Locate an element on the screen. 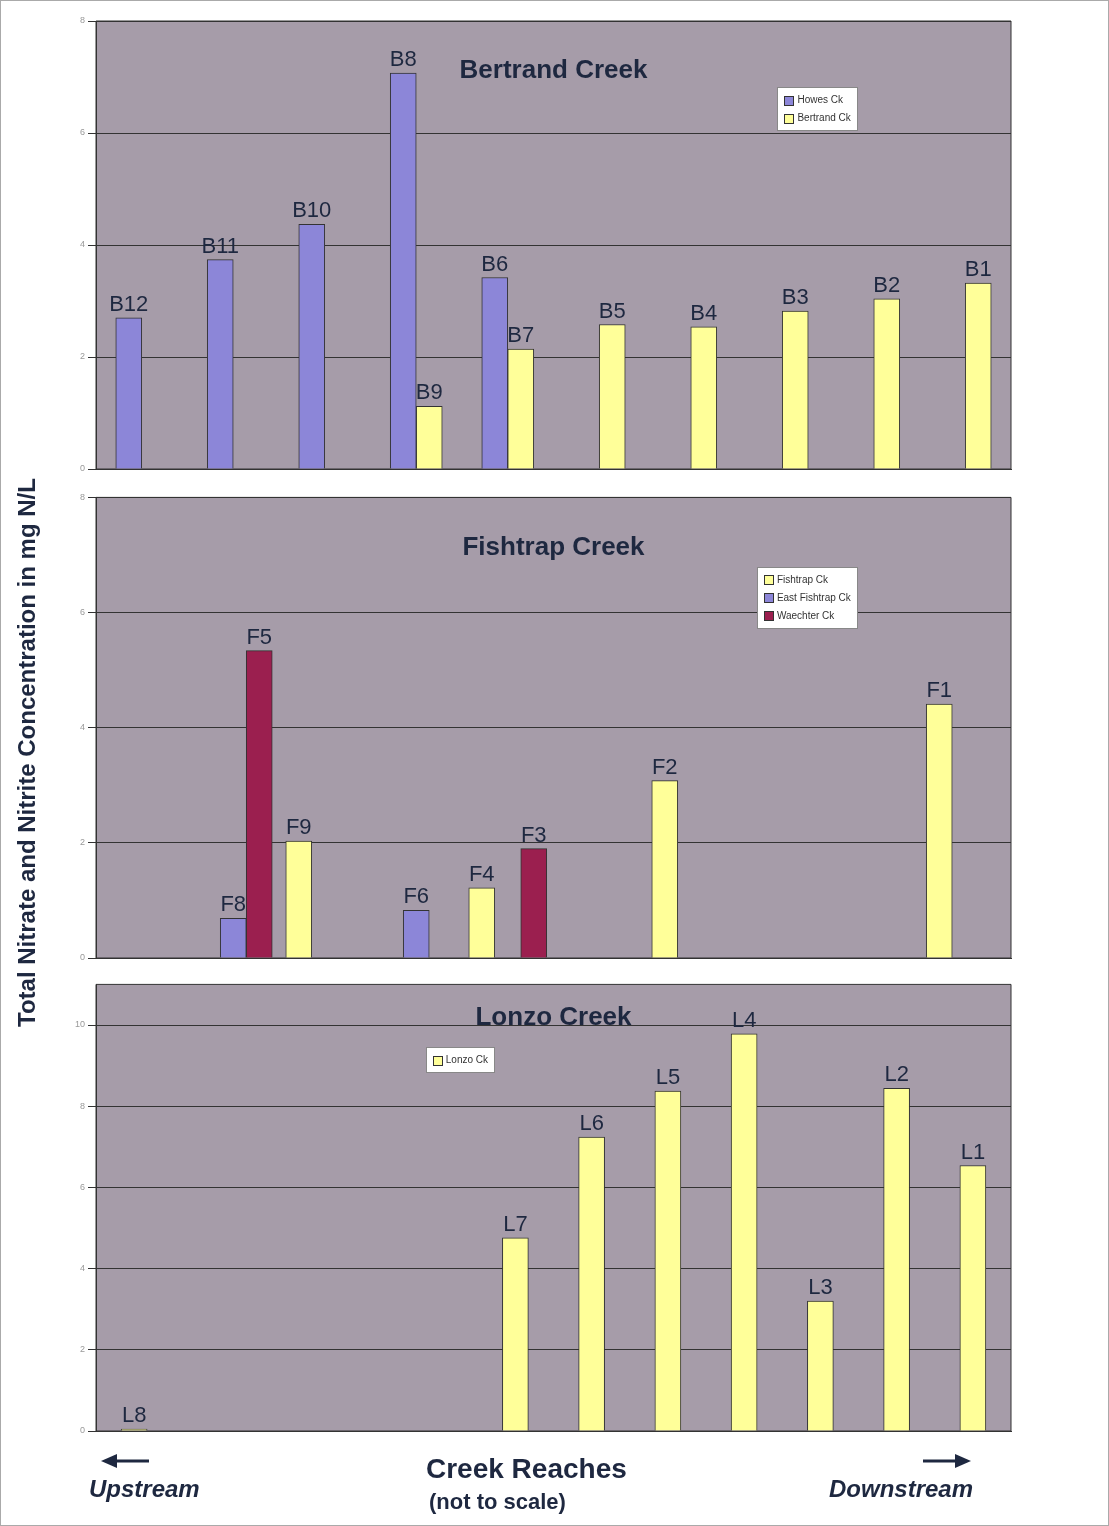  data-label: F1 is located at coordinates (939, 690).